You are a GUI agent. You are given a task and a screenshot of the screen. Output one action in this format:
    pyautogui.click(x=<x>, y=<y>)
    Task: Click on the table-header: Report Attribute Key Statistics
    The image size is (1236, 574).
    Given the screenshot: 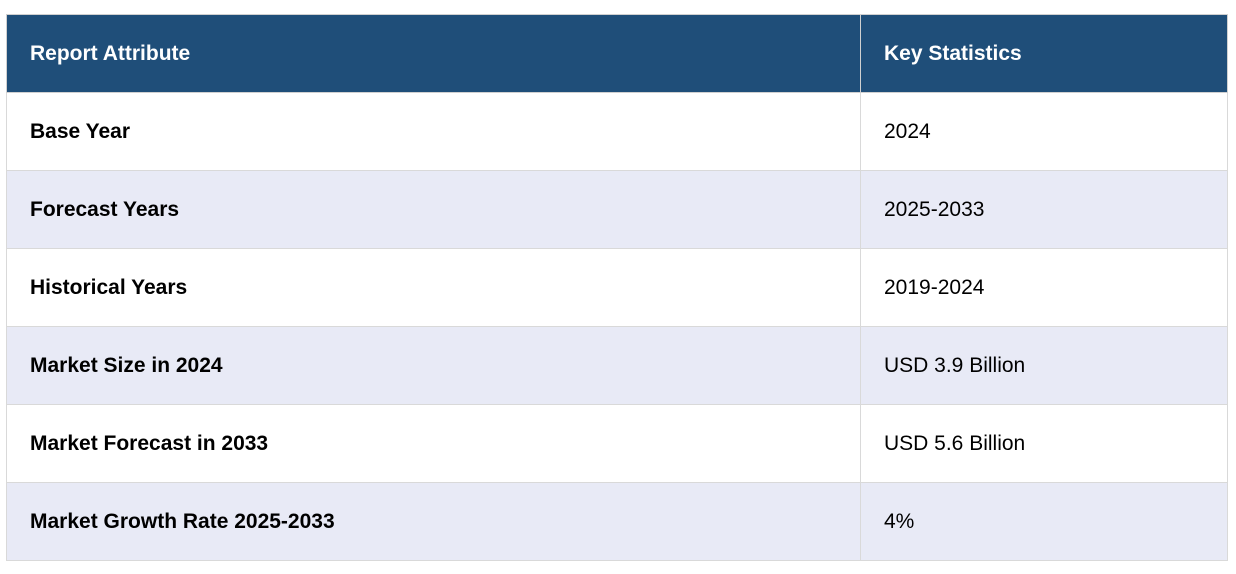 What is the action you would take?
    pyautogui.click(x=617, y=53)
    